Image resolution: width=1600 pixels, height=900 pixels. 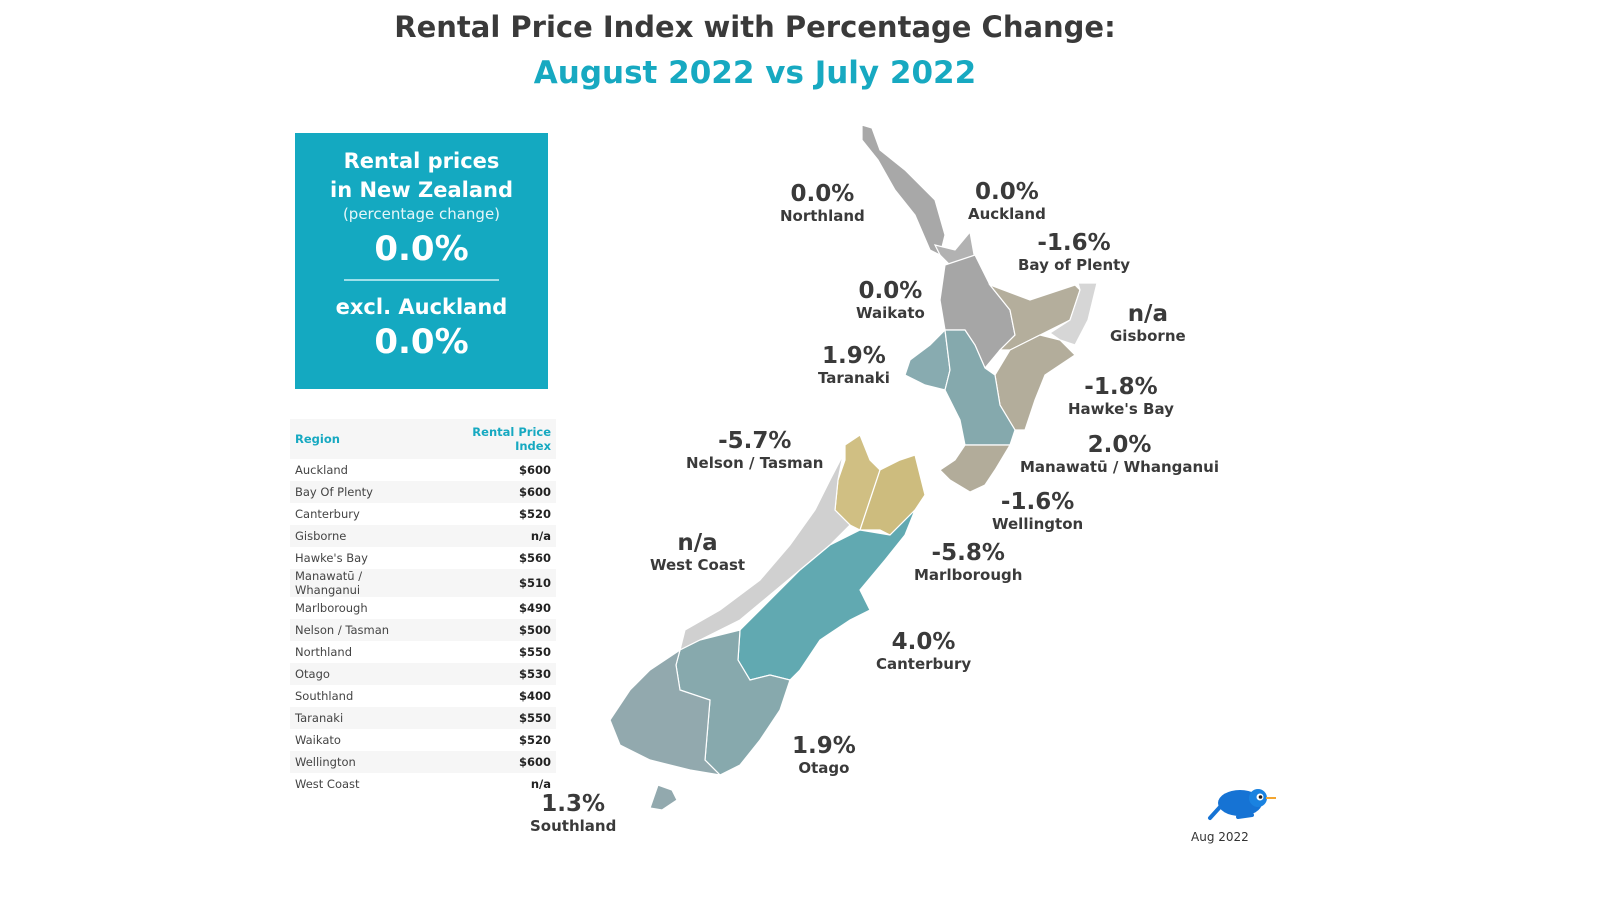 I want to click on excl-auckland-label: excl. Auckland, so click(x=421, y=307).